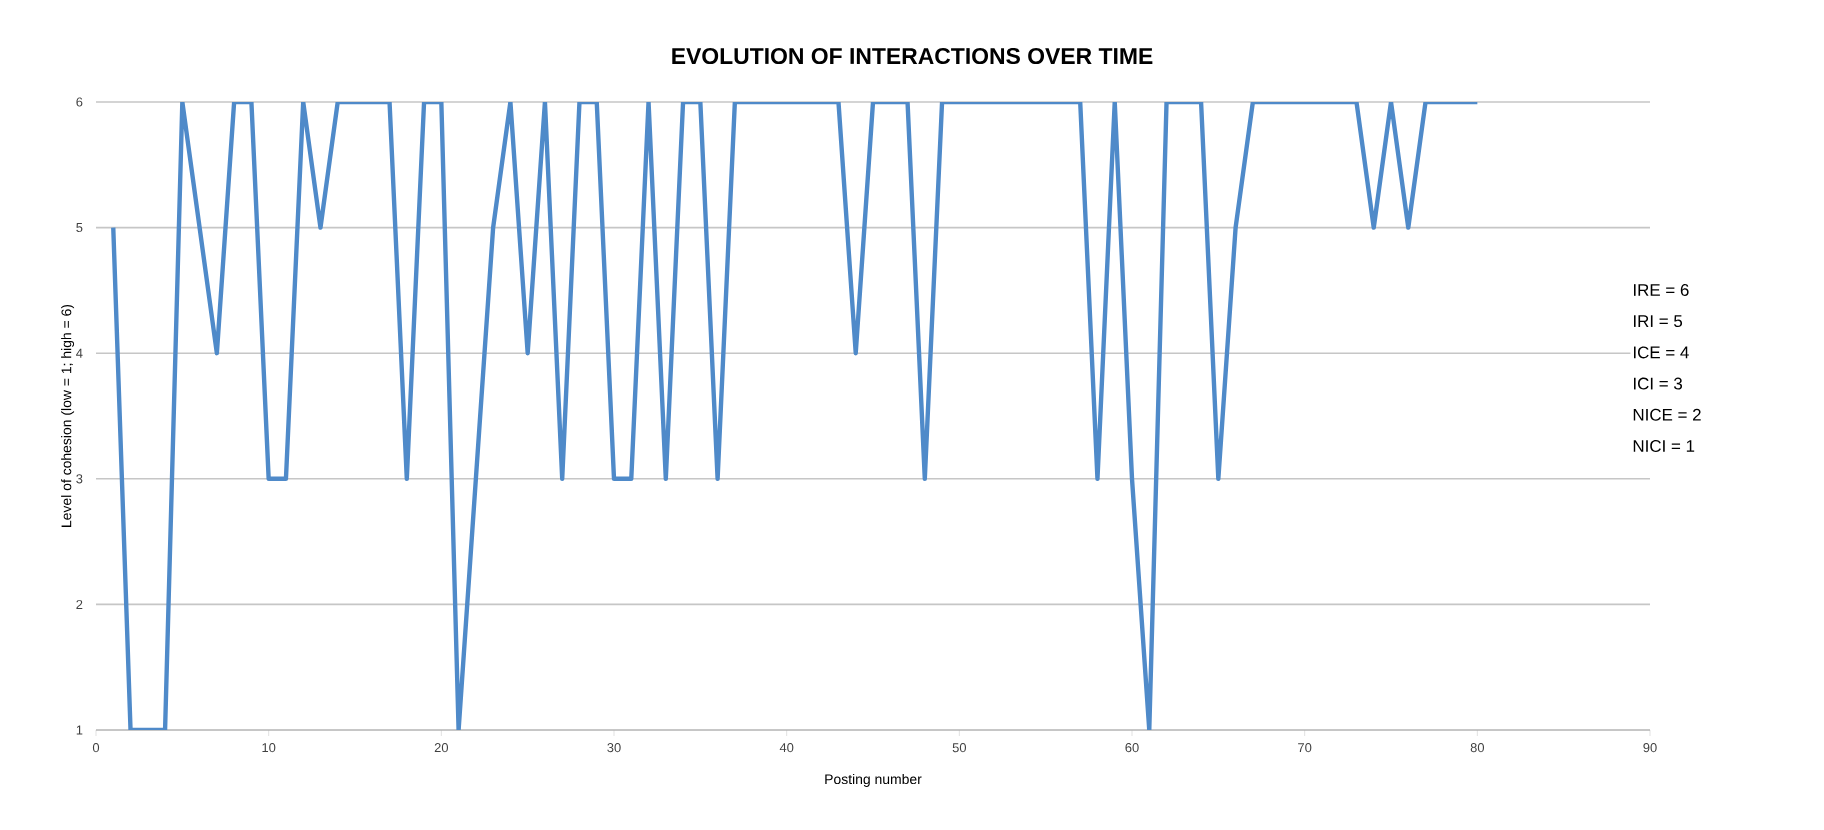 The height and width of the screenshot is (830, 1824). Describe the element at coordinates (912, 56) in the screenshot. I see `chart-title: EVOLUTION OF INTERACTIONS OVER TIME` at that location.